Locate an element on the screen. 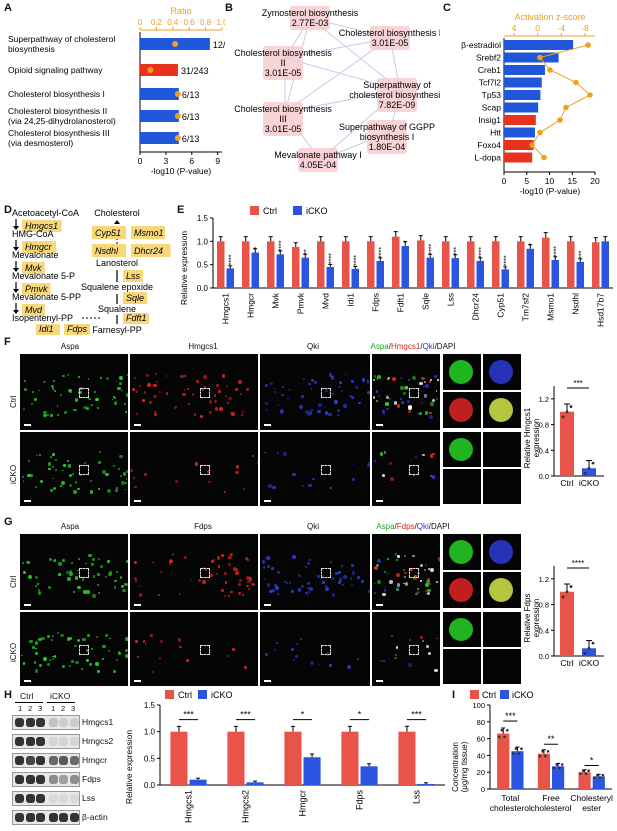  g-title-aspa: Aspa is located at coordinates (70, 526).